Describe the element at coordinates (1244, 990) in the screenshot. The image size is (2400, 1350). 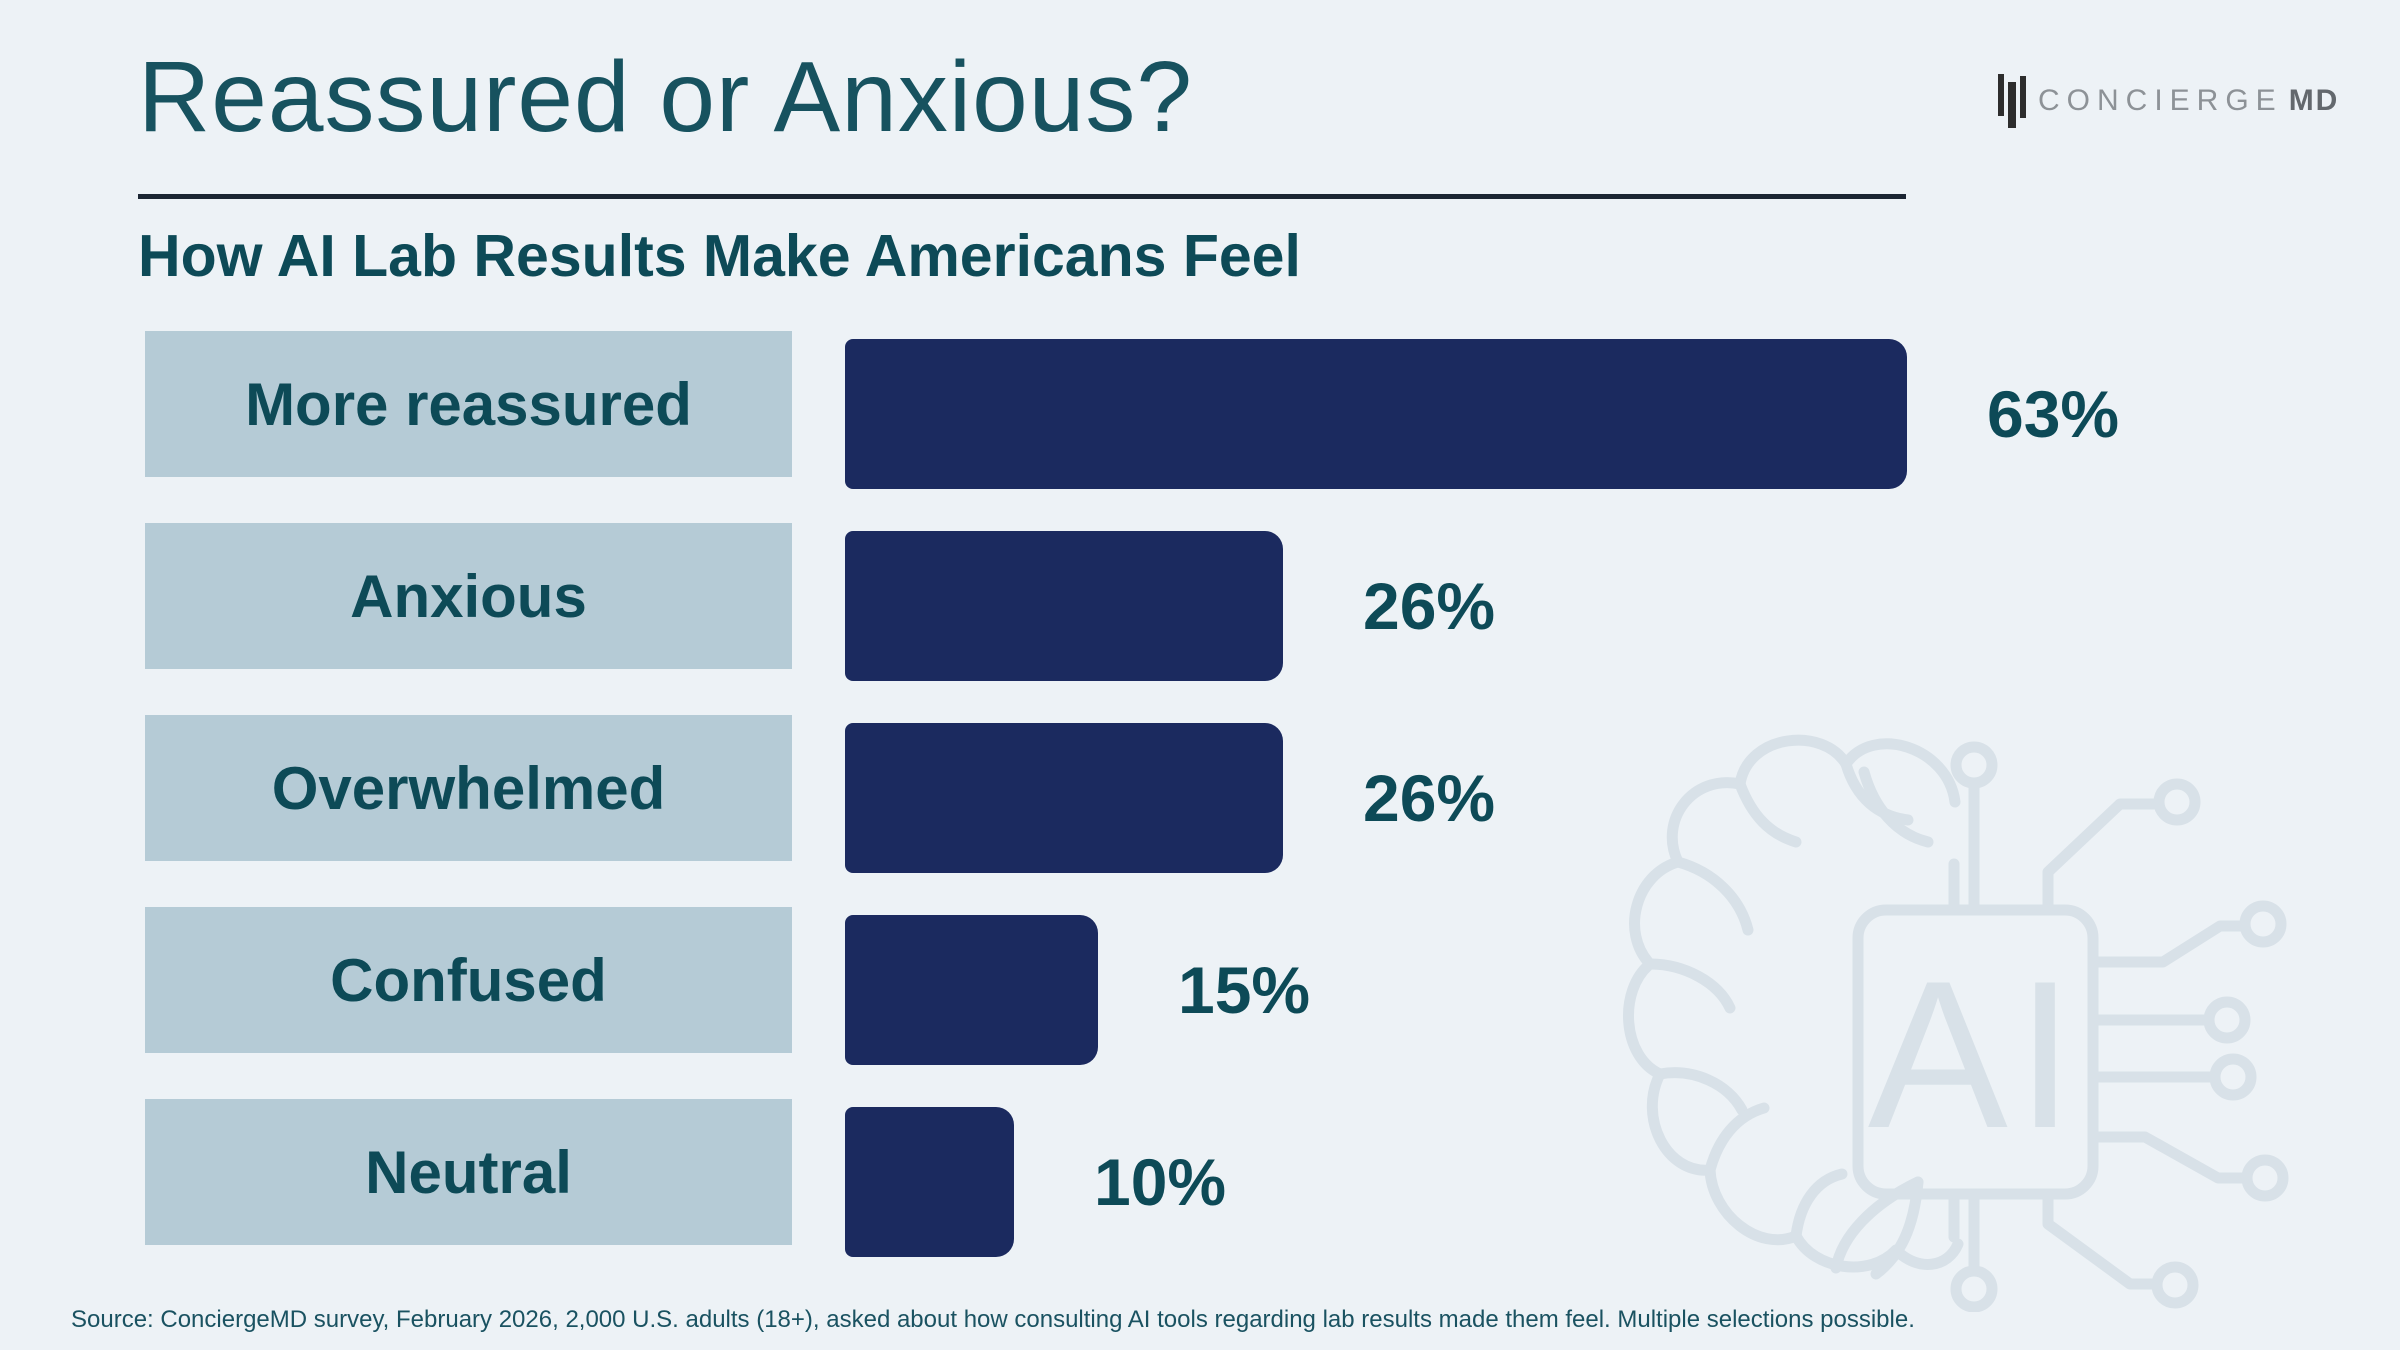
I see `value-label: 15%` at that location.